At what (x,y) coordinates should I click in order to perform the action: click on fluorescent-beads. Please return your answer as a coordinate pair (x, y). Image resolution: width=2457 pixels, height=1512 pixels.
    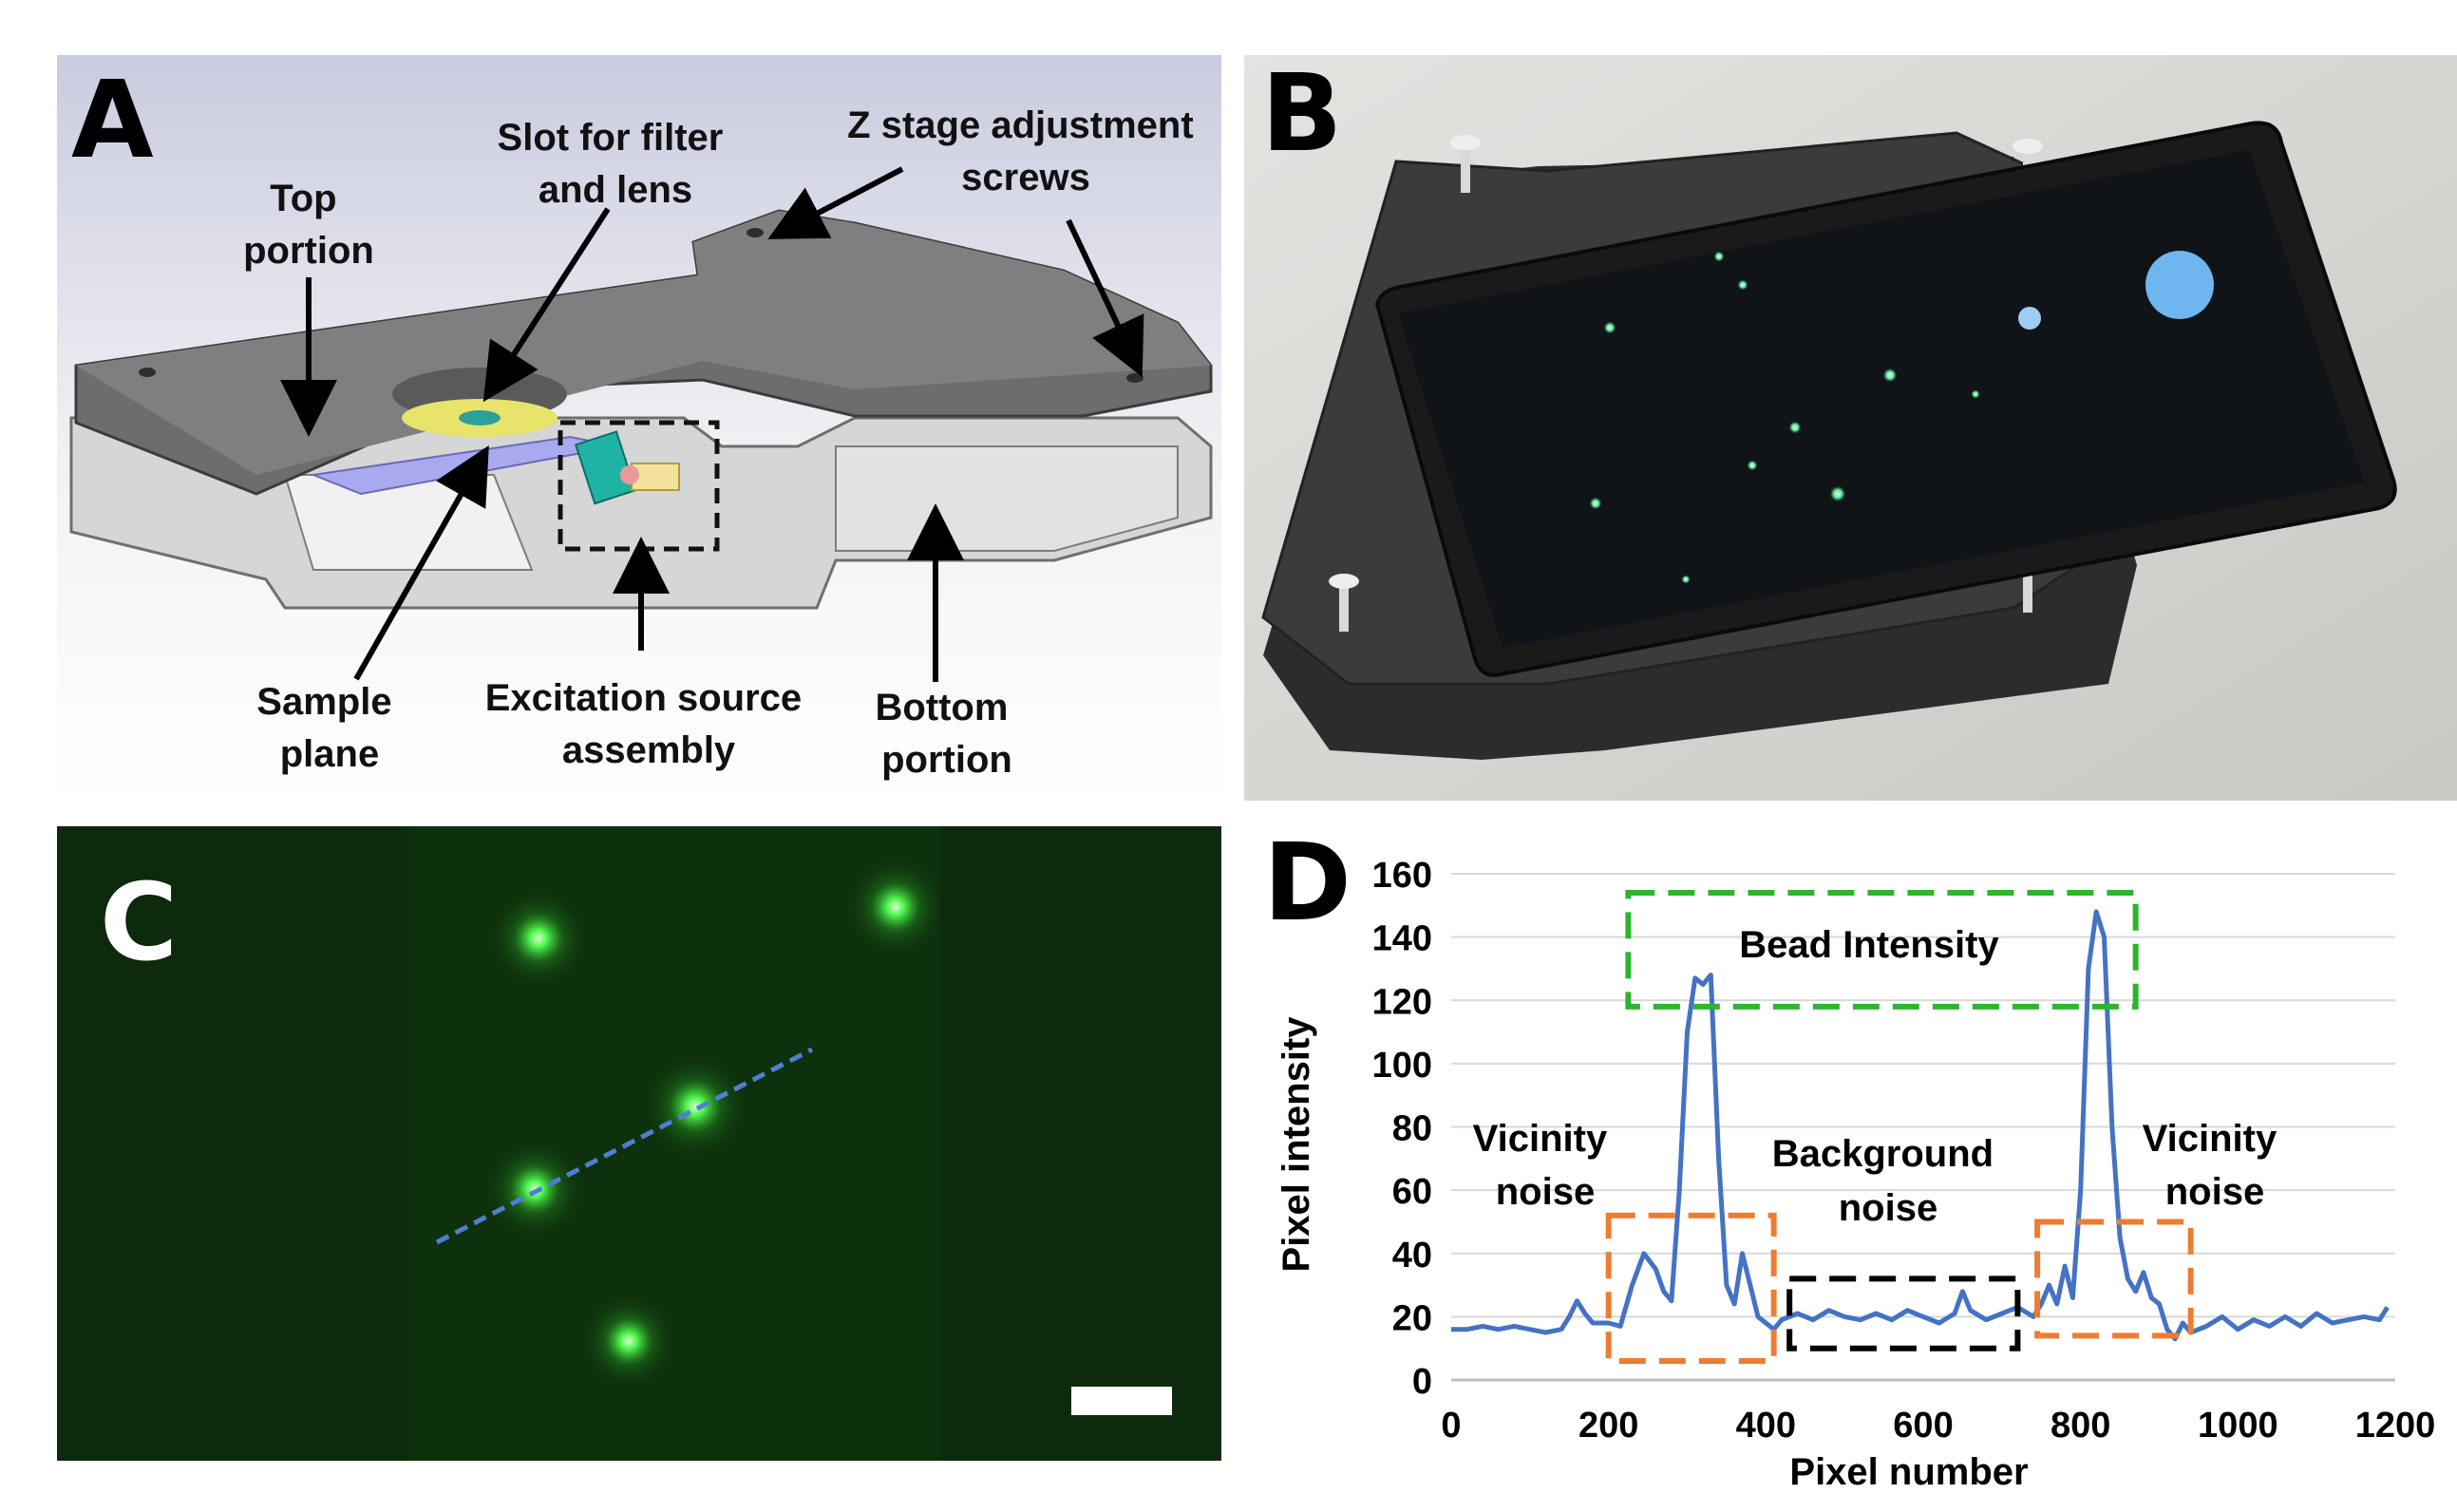
    Looking at the image, I should click on (715, 1124).